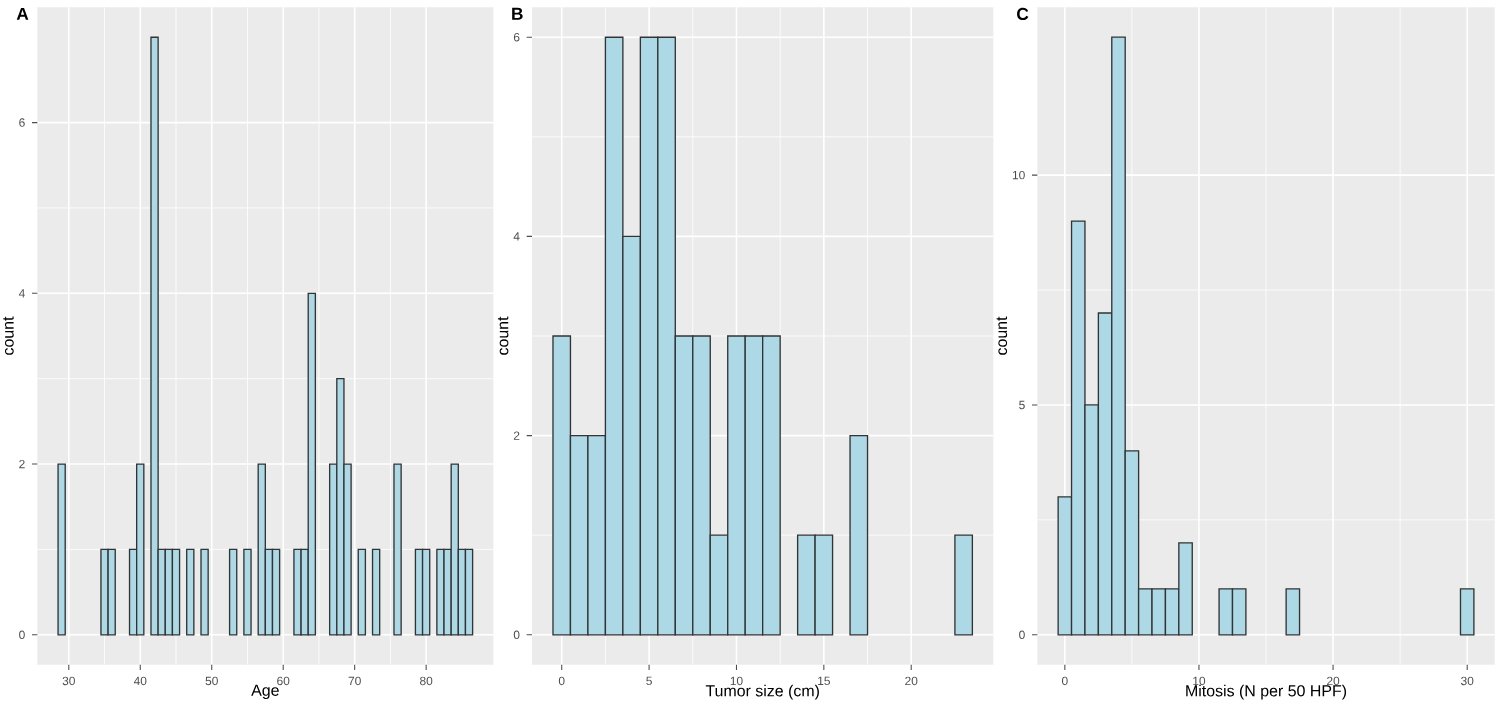 The height and width of the screenshot is (710, 1500). I want to click on chart-title: A, so click(22, 13).